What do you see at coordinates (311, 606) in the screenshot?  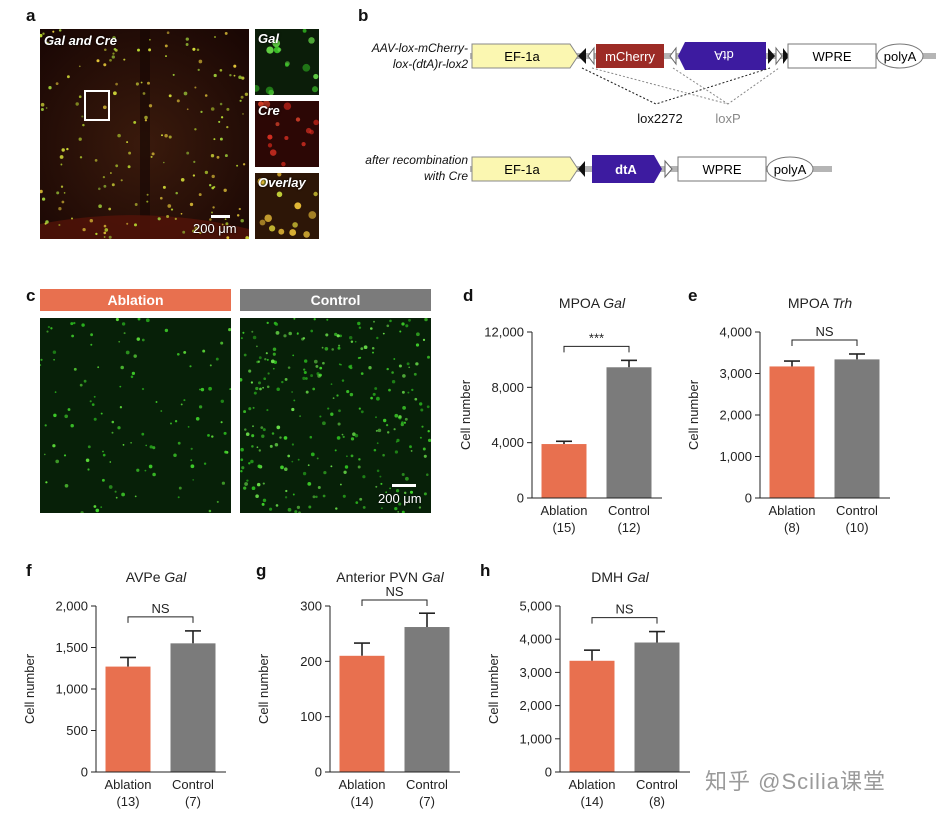 I see `y-tick-label: 300` at bounding box center [311, 606].